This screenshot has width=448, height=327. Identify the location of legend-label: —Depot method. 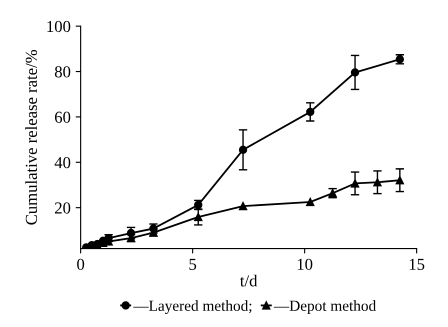
(325, 307).